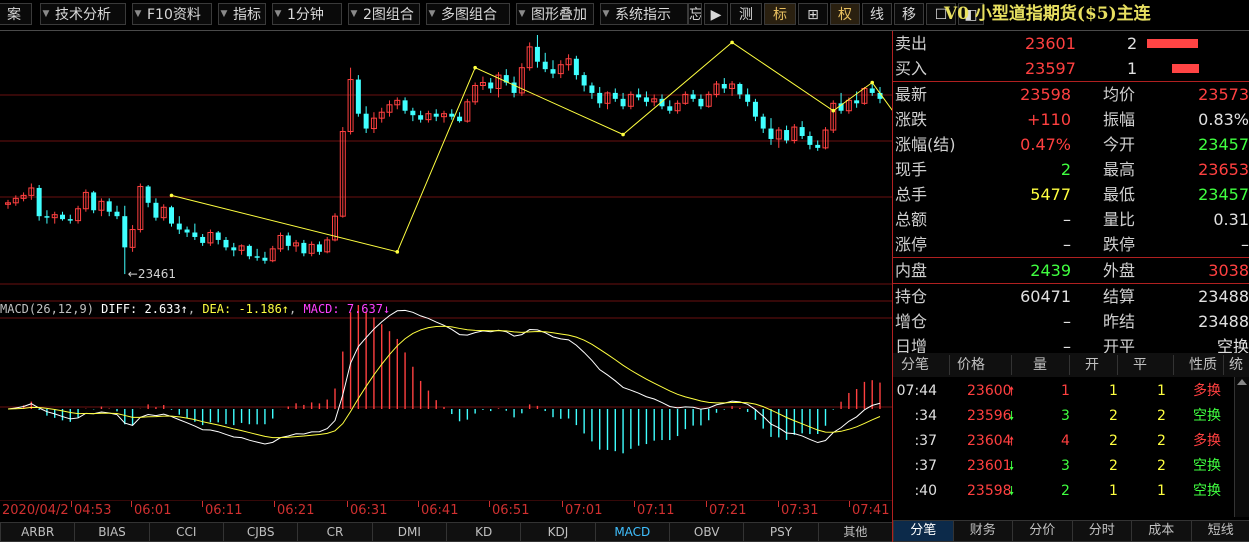 This screenshot has height=542, width=1249. I want to click on toolbar-button-label: 技术分析, so click(83, 15).